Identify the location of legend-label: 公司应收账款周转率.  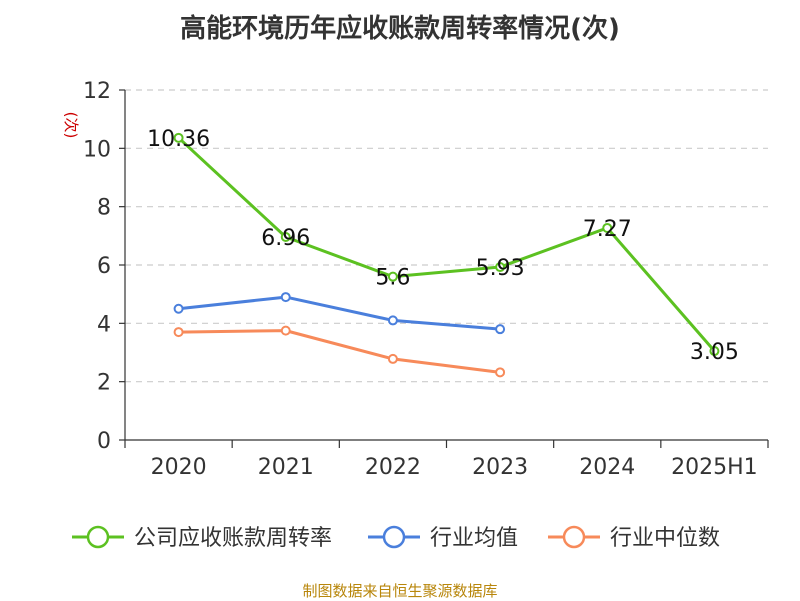
(233, 538).